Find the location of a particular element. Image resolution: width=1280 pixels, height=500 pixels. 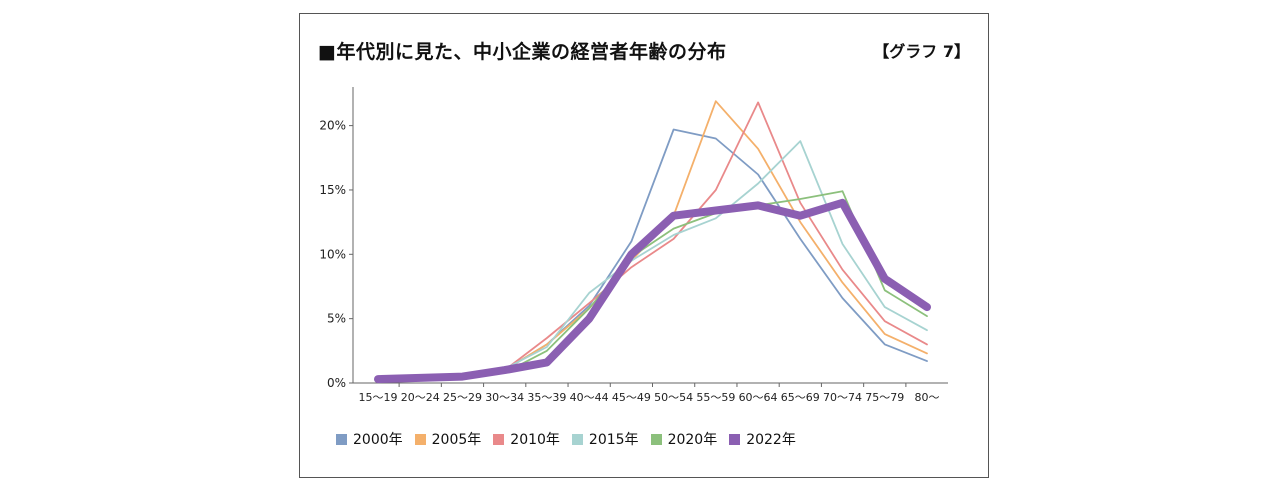

y-tick-label: 5% is located at coordinates (336, 319).